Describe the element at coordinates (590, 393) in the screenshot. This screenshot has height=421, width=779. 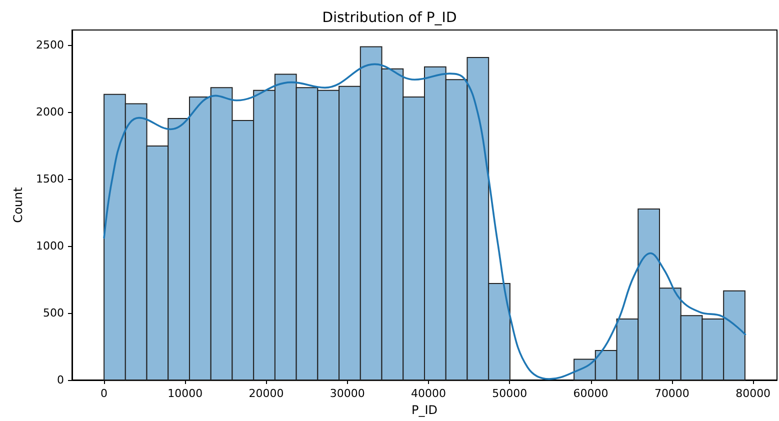
I see `x-tick-label: 60000` at that location.